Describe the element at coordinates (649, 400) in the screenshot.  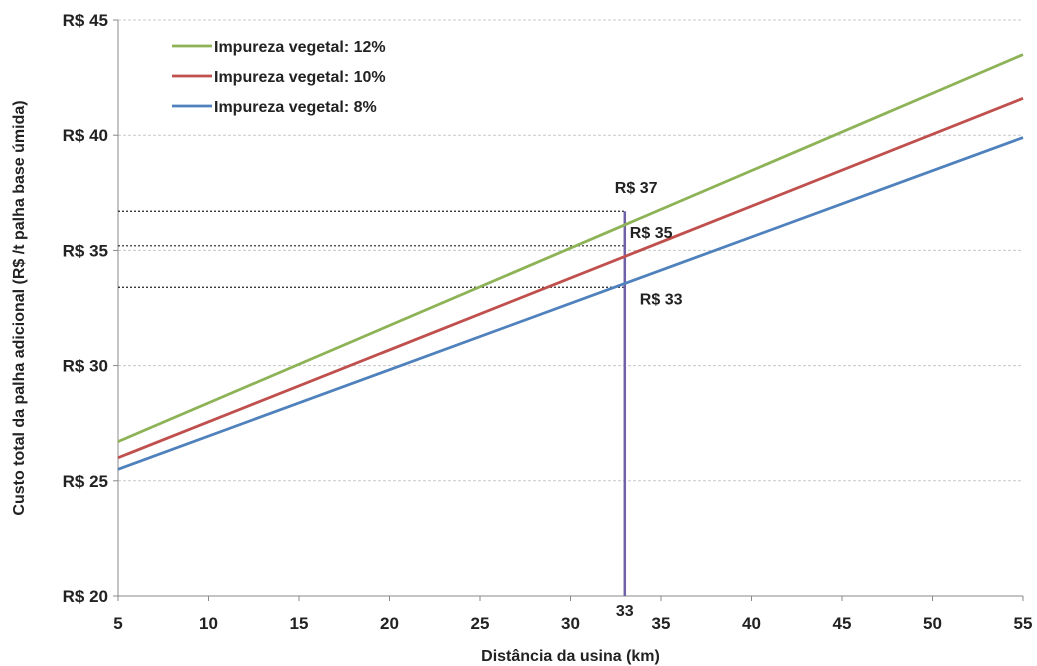
I see `annotations: R$ 37 R$ 35 R$ 33 33` at that location.